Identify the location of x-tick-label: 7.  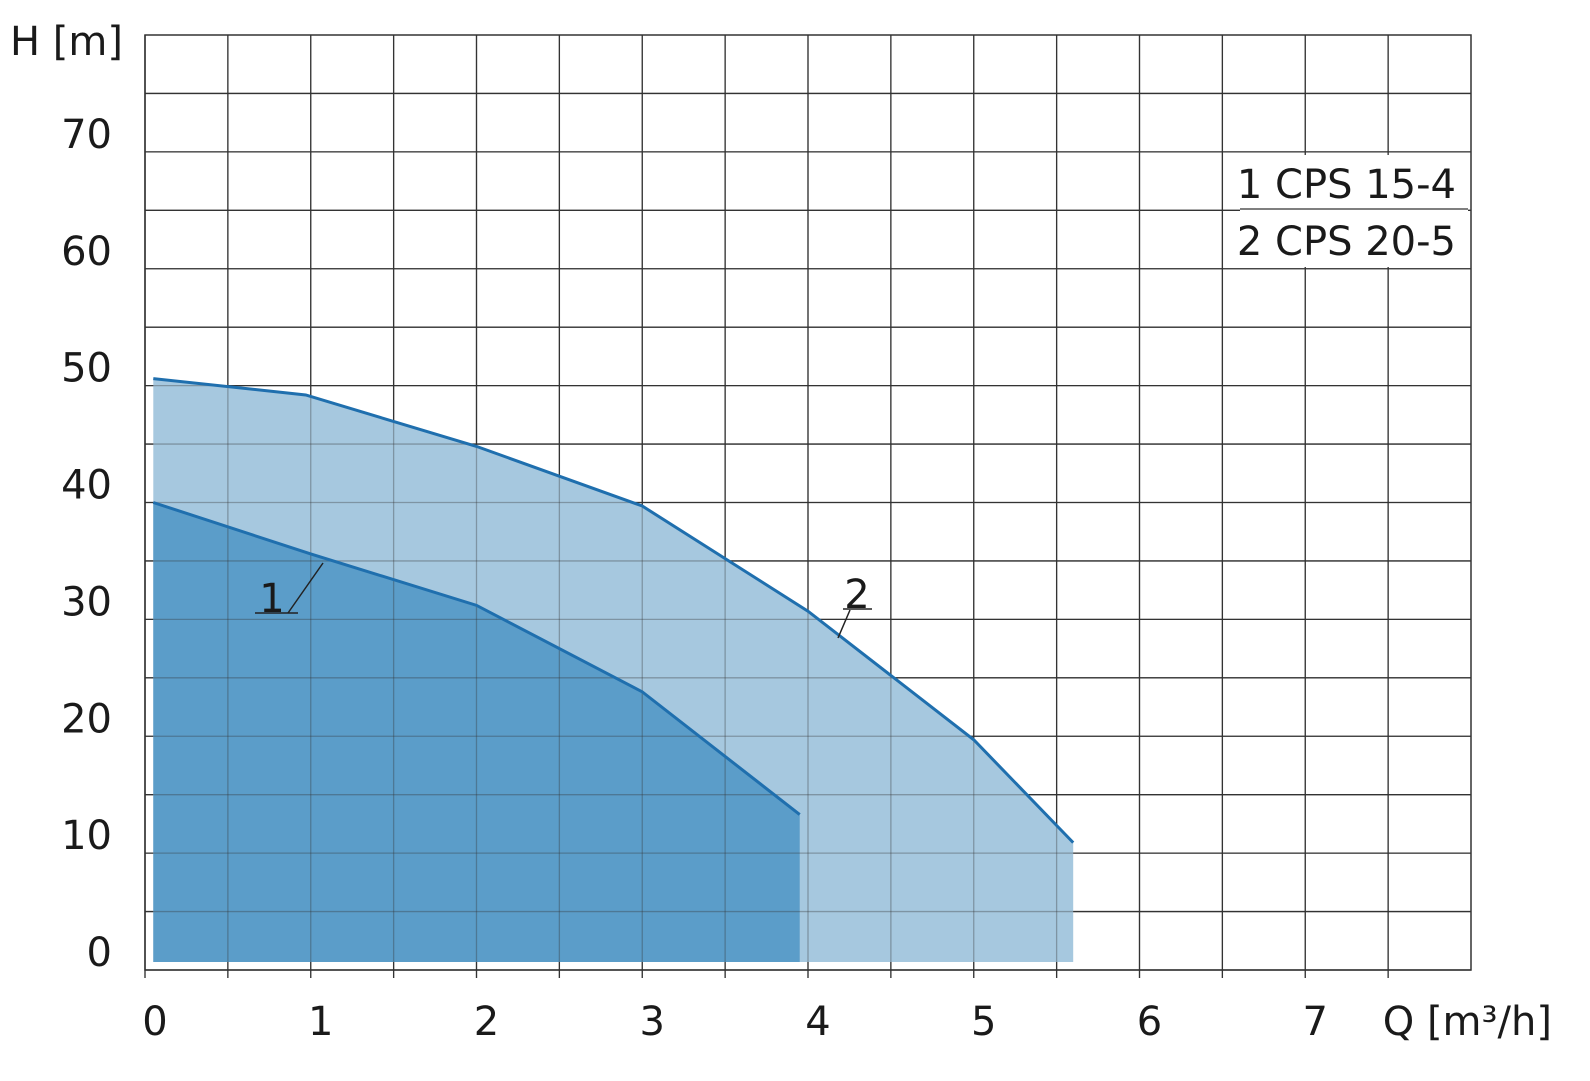
(1315, 1022).